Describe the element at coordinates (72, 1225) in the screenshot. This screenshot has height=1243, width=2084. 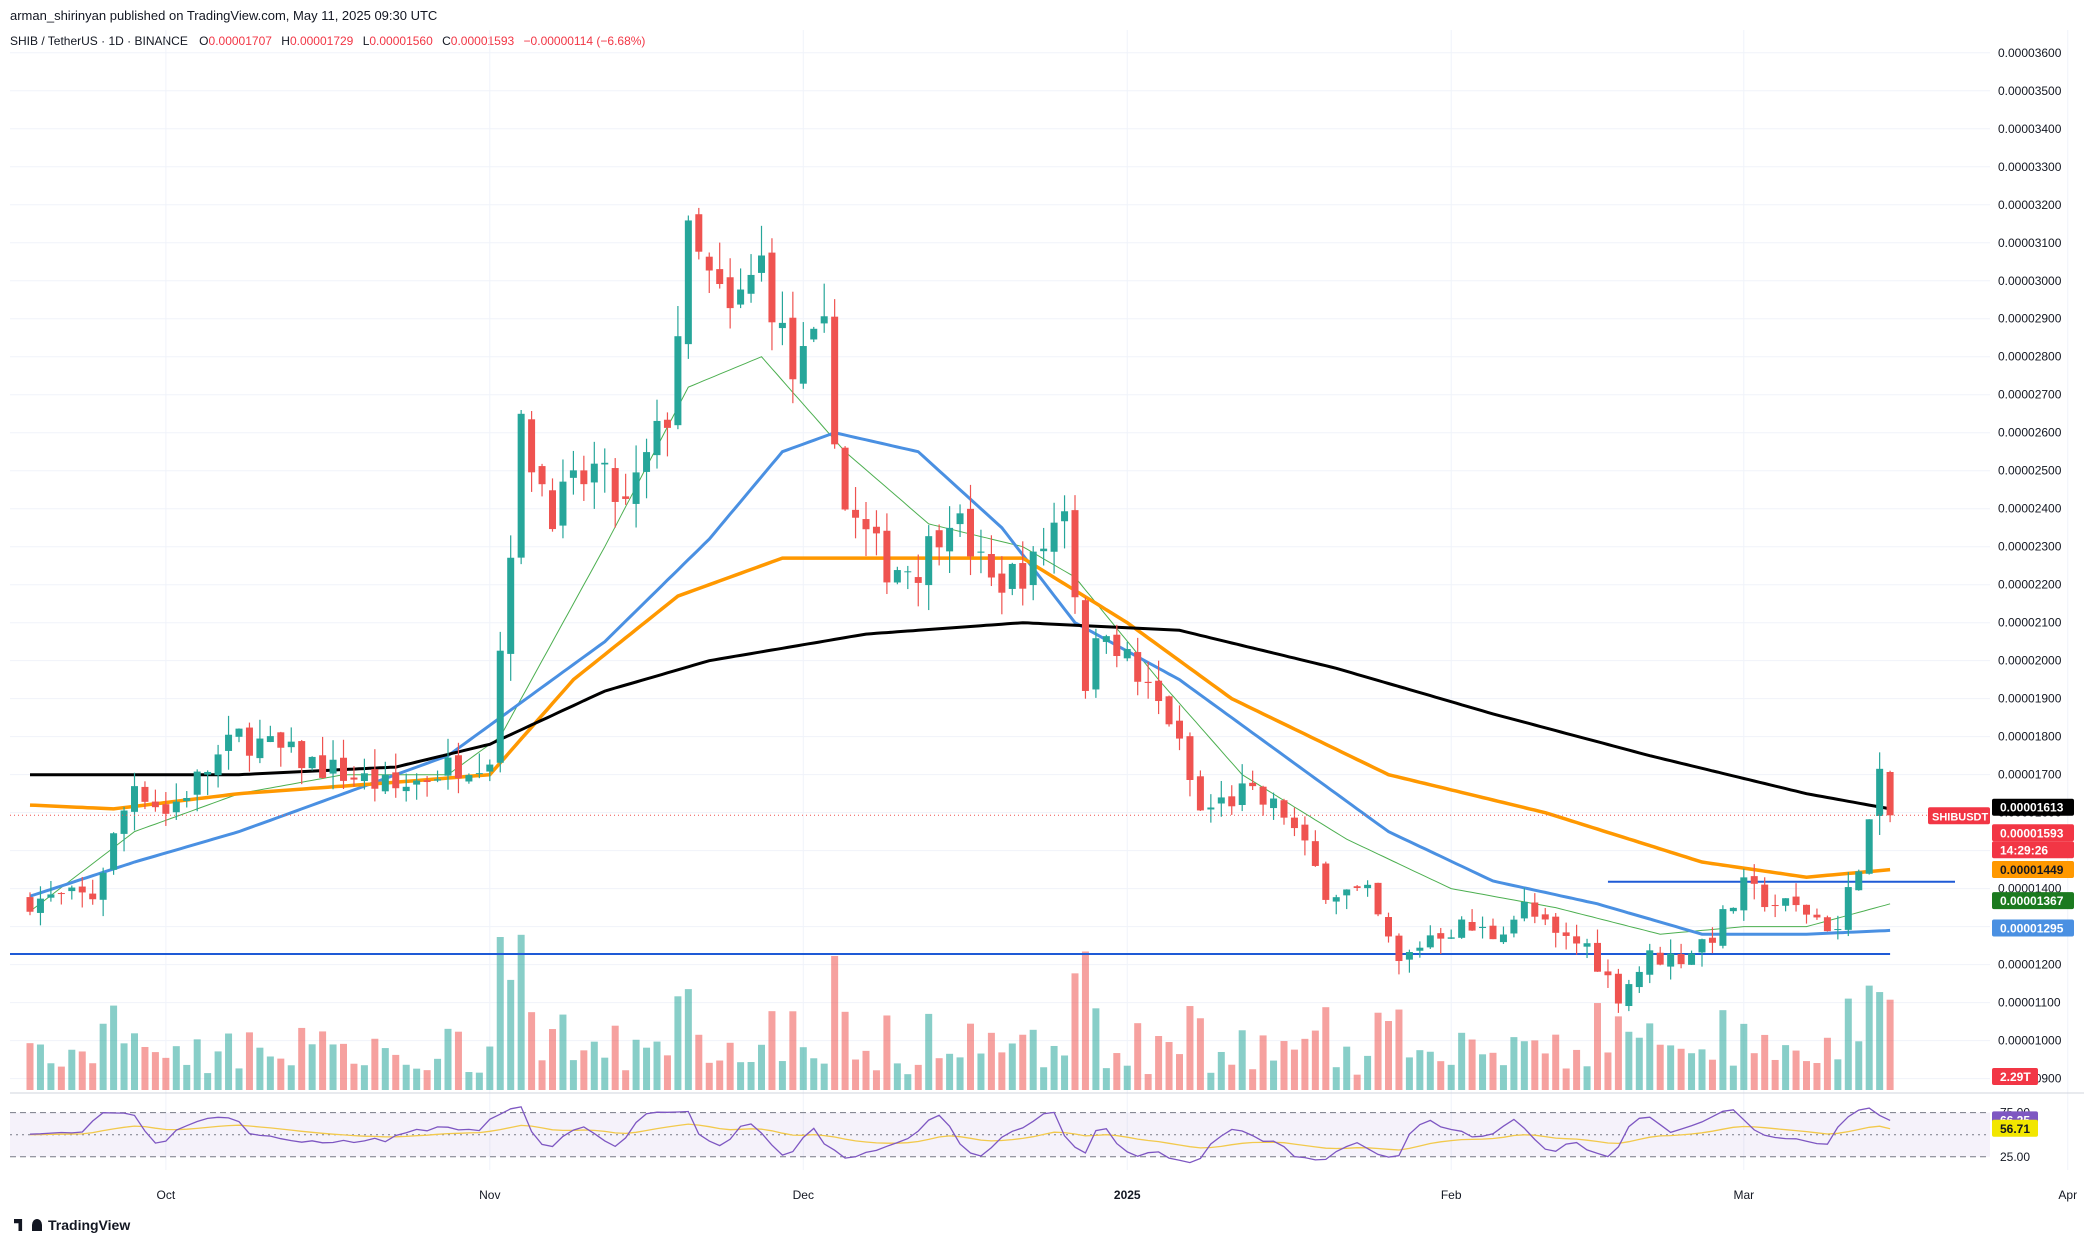
I see `tradingview-logo: TradingView` at that location.